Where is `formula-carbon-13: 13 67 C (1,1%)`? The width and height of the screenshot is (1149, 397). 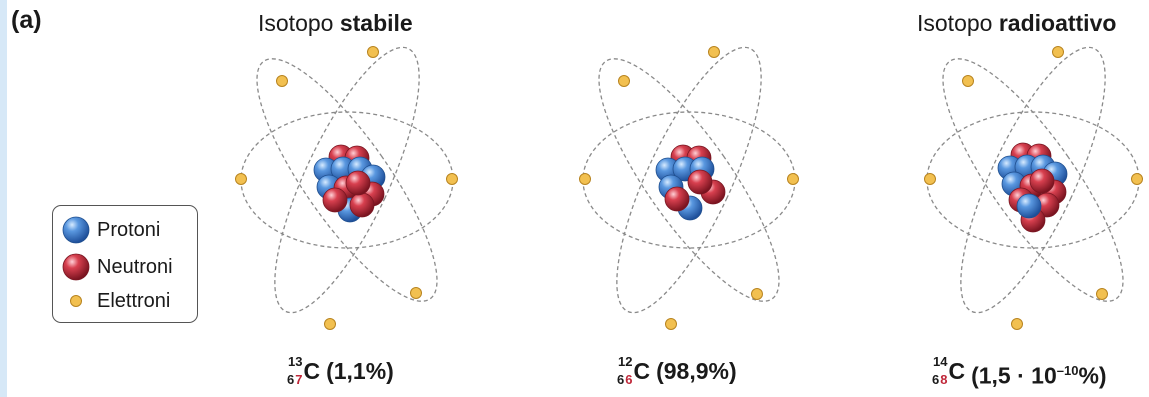 formula-carbon-13: 13 67 C (1,1%) is located at coordinates (340, 370).